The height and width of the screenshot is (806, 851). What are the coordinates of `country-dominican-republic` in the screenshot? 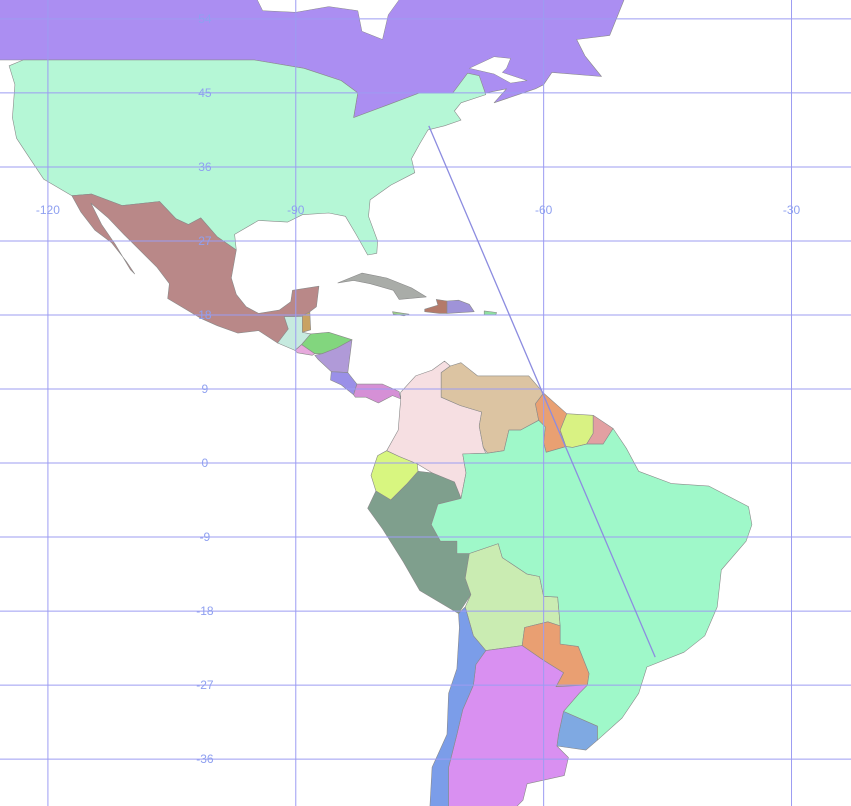 It's located at (460, 306).